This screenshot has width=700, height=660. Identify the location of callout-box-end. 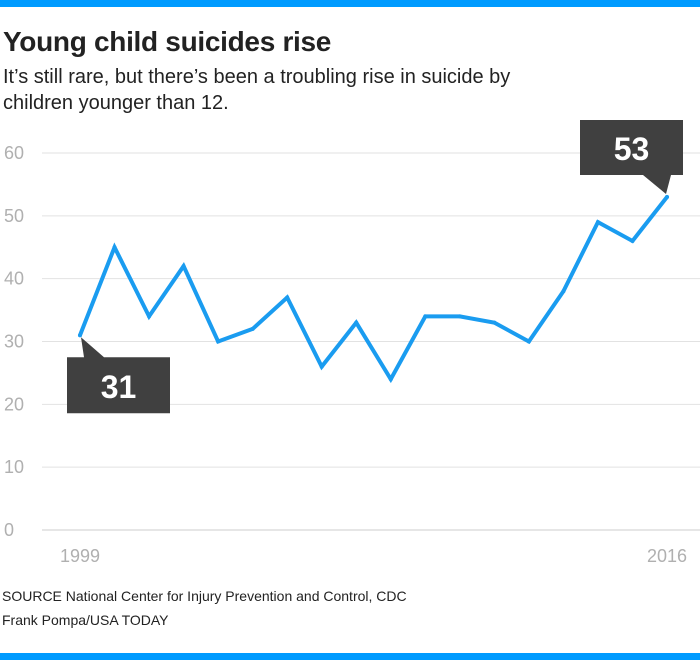
(631, 157).